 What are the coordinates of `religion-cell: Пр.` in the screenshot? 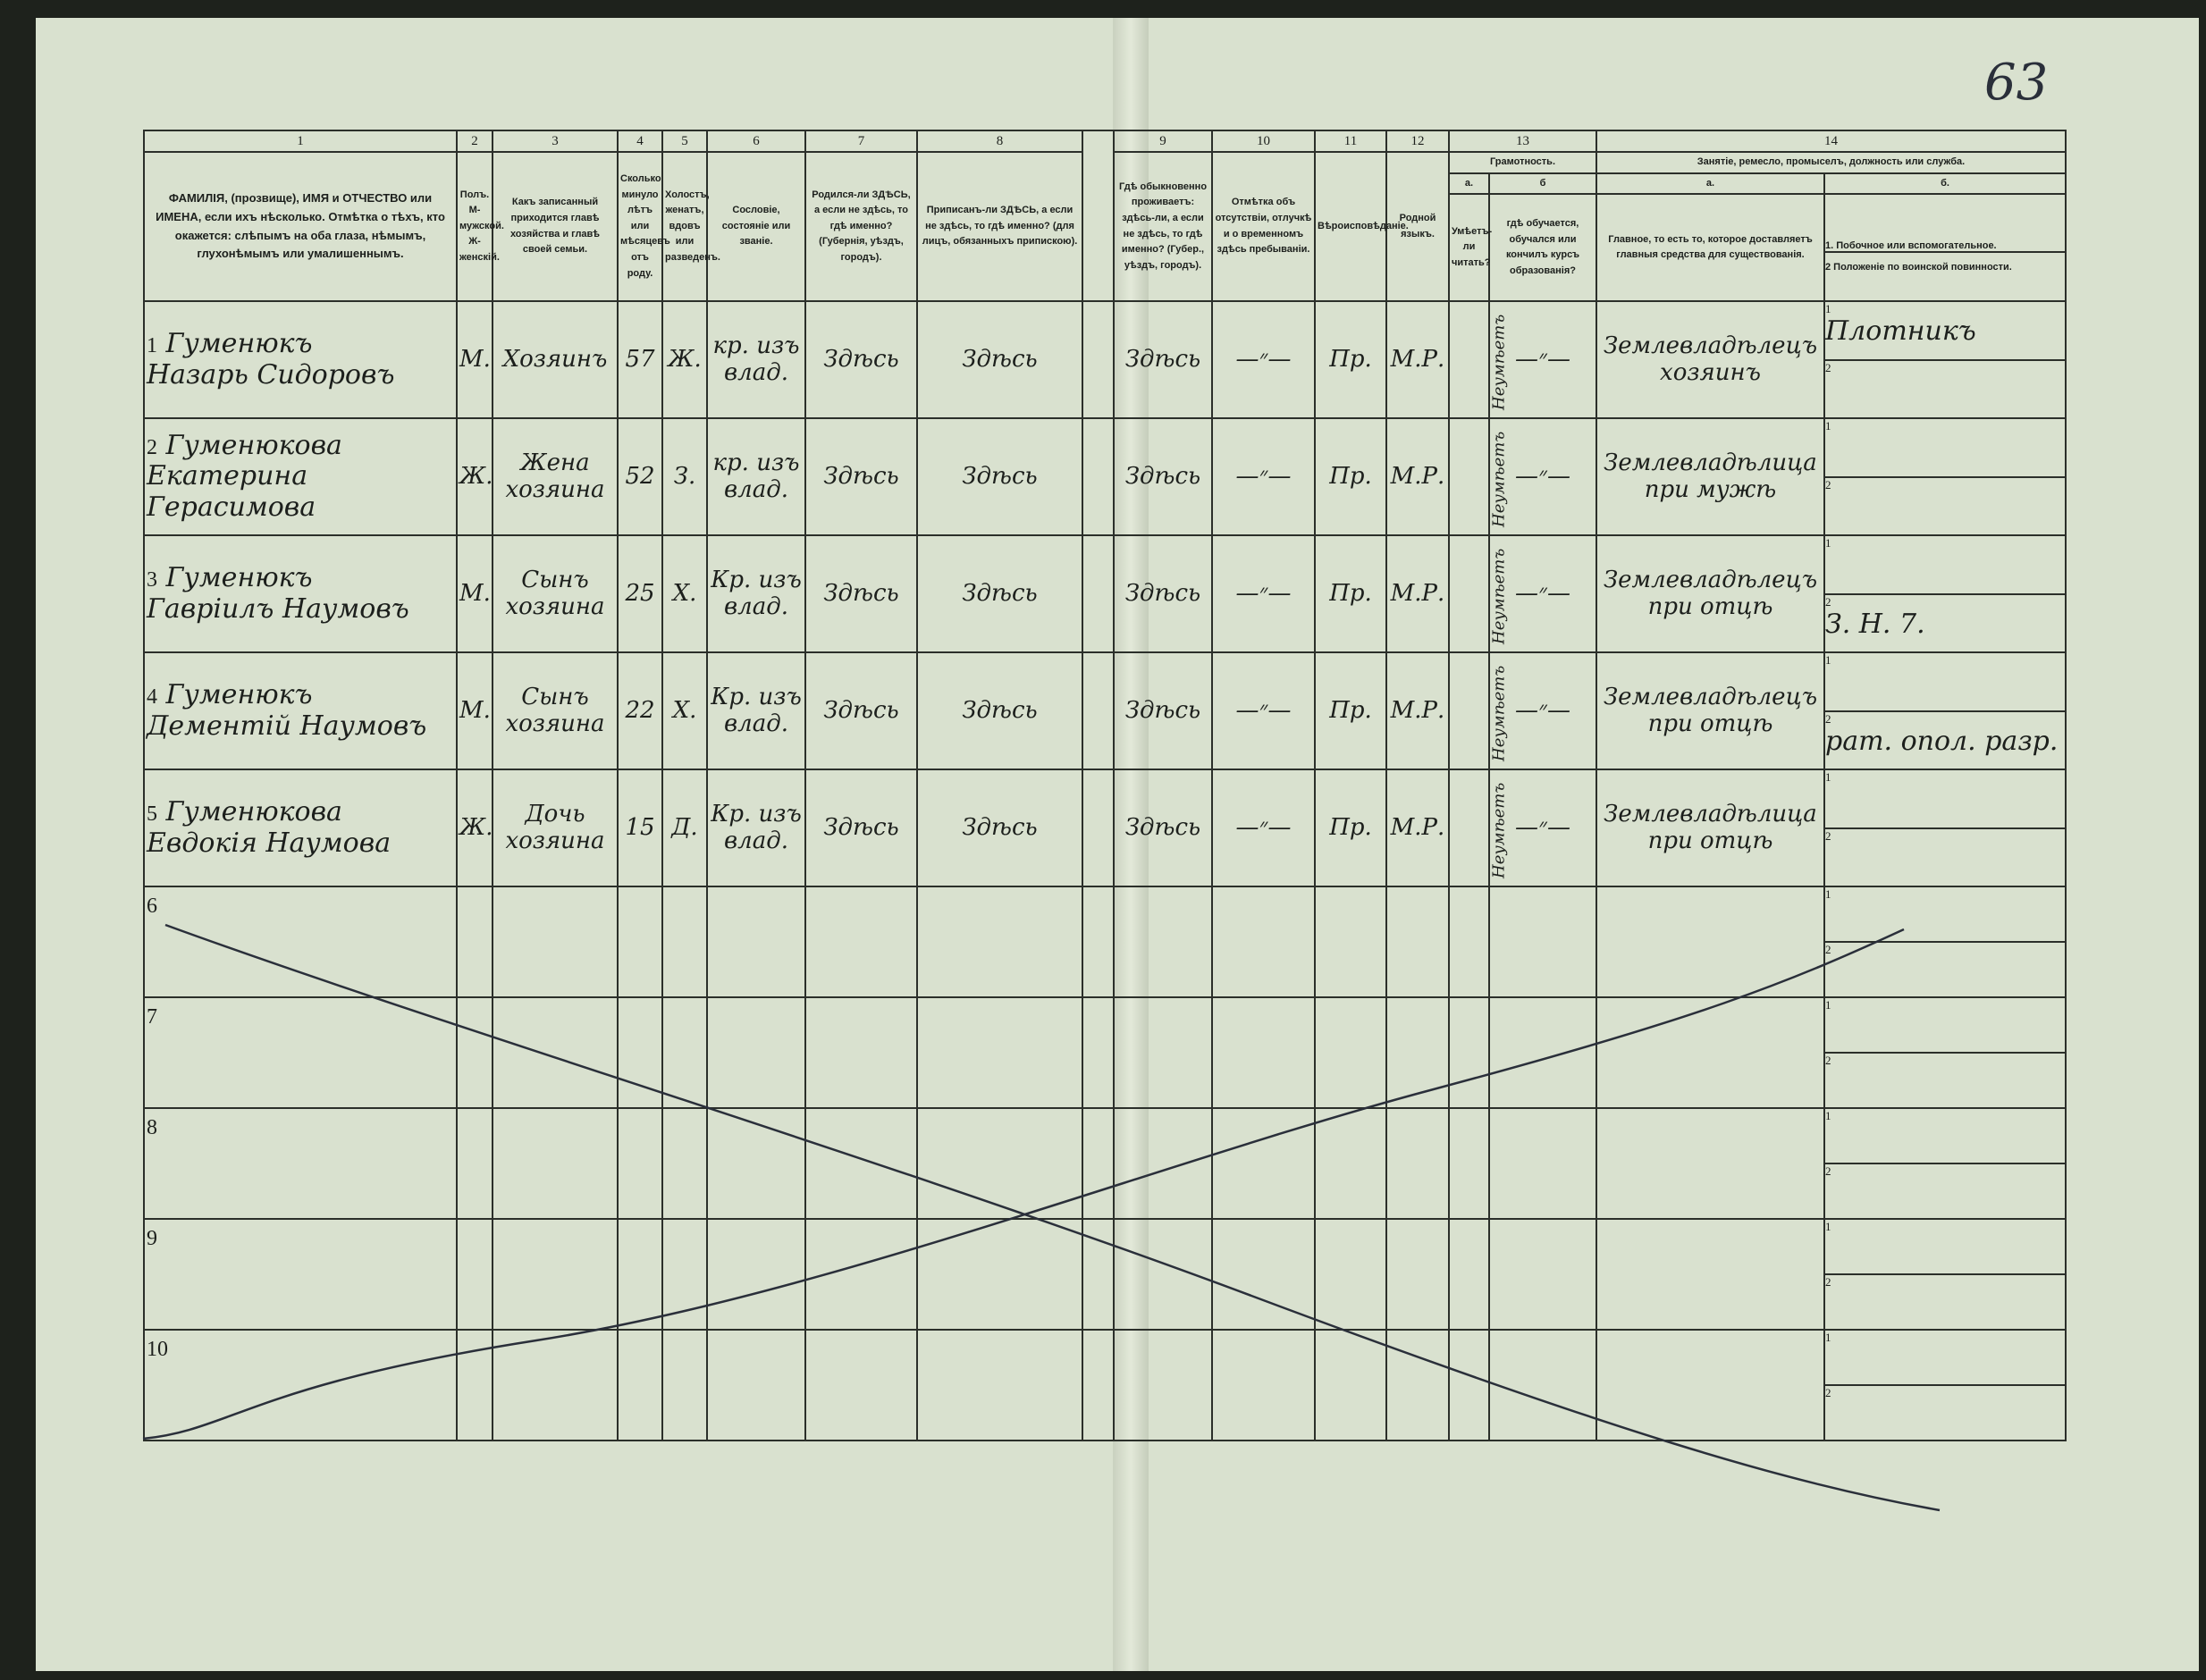 It's located at (1351, 594).